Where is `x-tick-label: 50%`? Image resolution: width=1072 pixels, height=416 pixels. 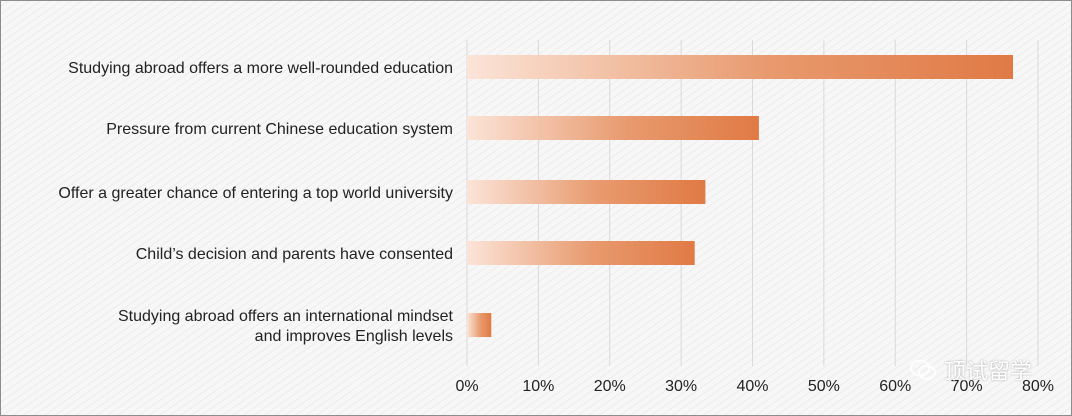 x-tick-label: 50% is located at coordinates (824, 386).